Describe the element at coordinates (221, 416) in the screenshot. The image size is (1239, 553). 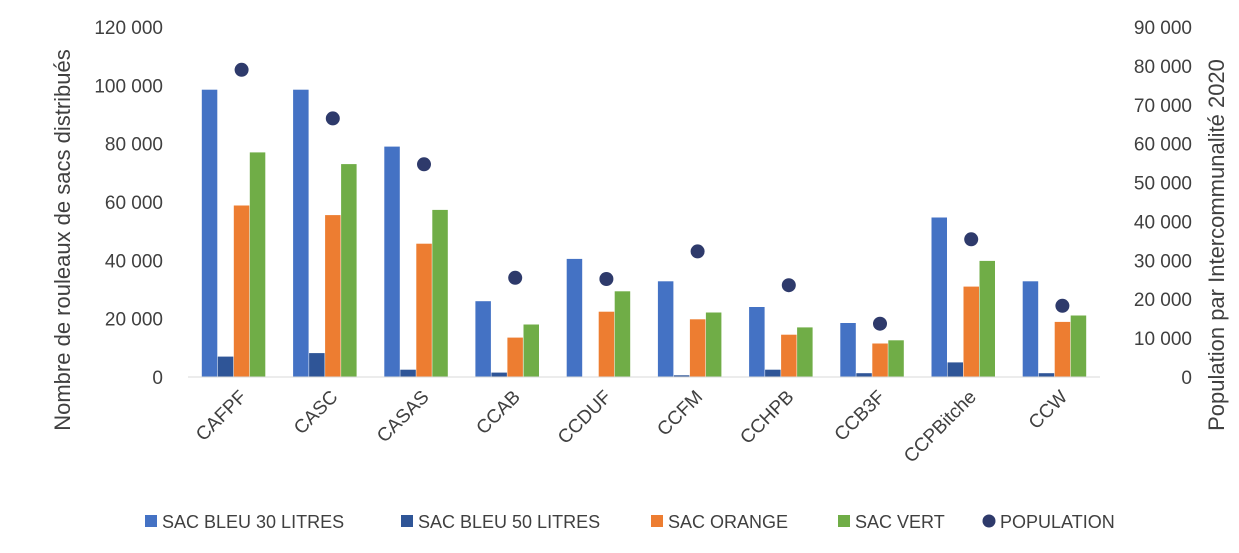
I see `category-label: CAFPF` at that location.